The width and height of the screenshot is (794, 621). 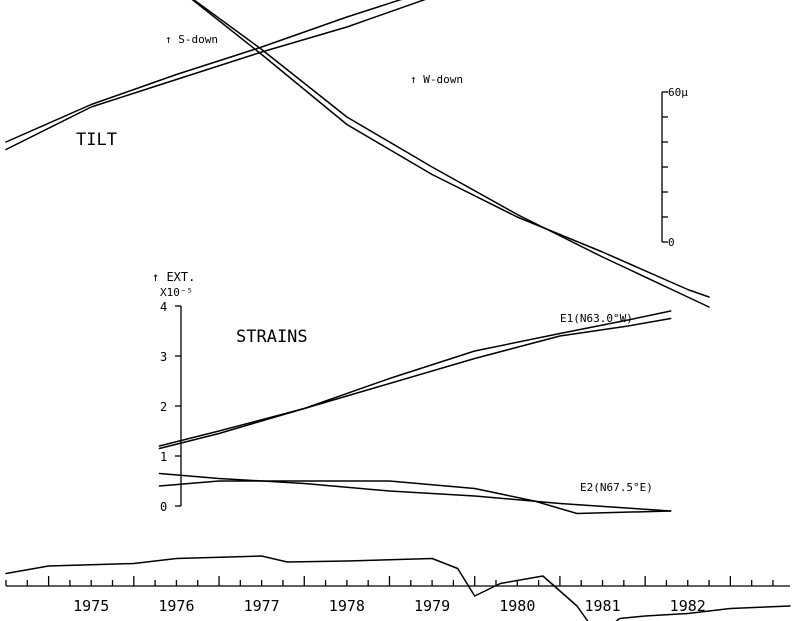 I want to click on time-axis-year-label: 1976, so click(x=176, y=606).